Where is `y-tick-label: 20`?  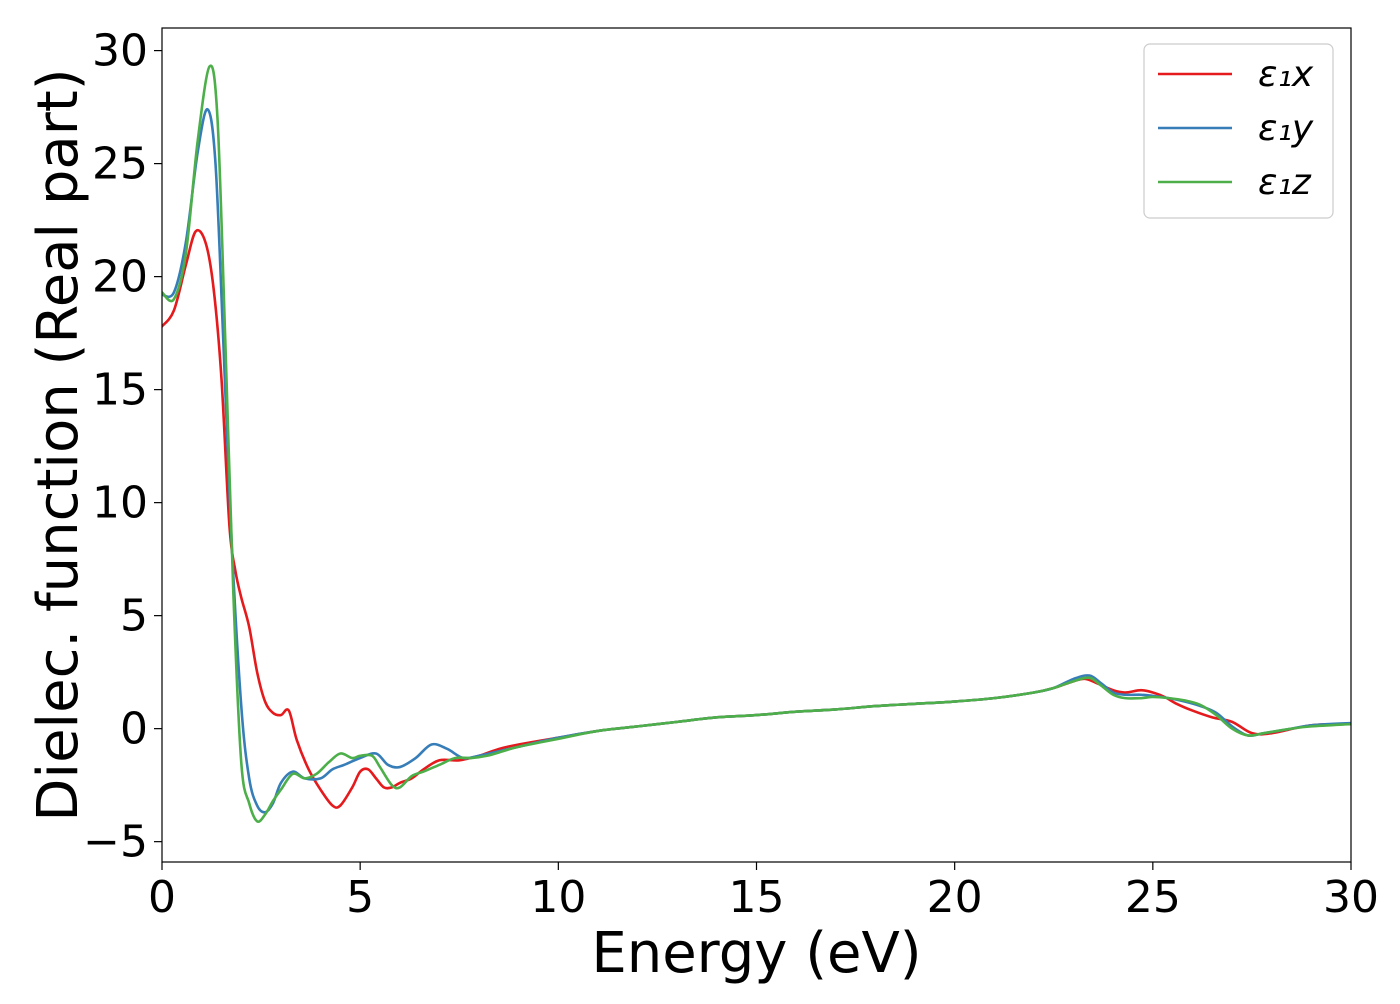 y-tick-label: 20 is located at coordinates (120, 277).